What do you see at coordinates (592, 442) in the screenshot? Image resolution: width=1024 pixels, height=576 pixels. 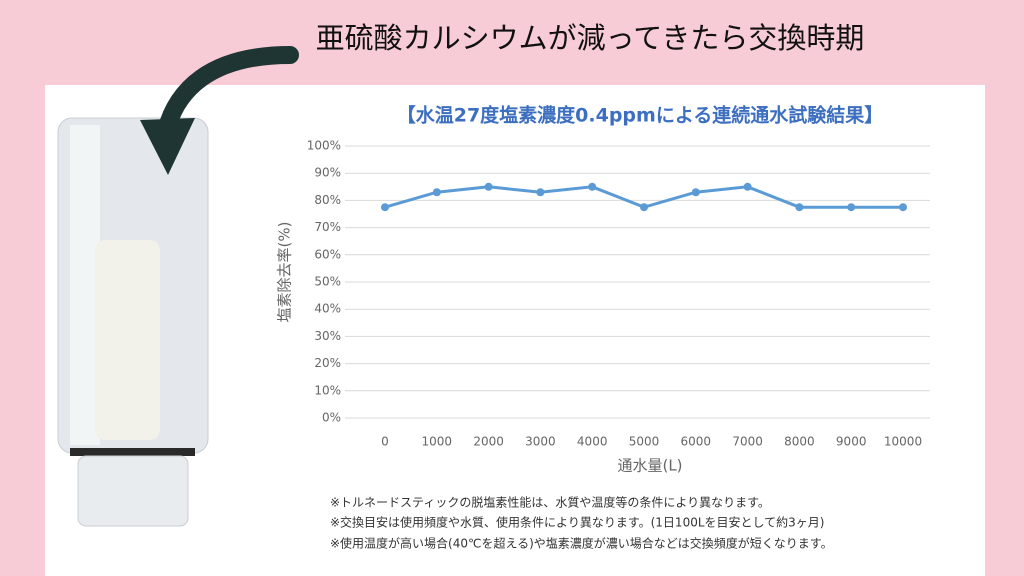 I see `x-tick-label: 4000` at bounding box center [592, 442].